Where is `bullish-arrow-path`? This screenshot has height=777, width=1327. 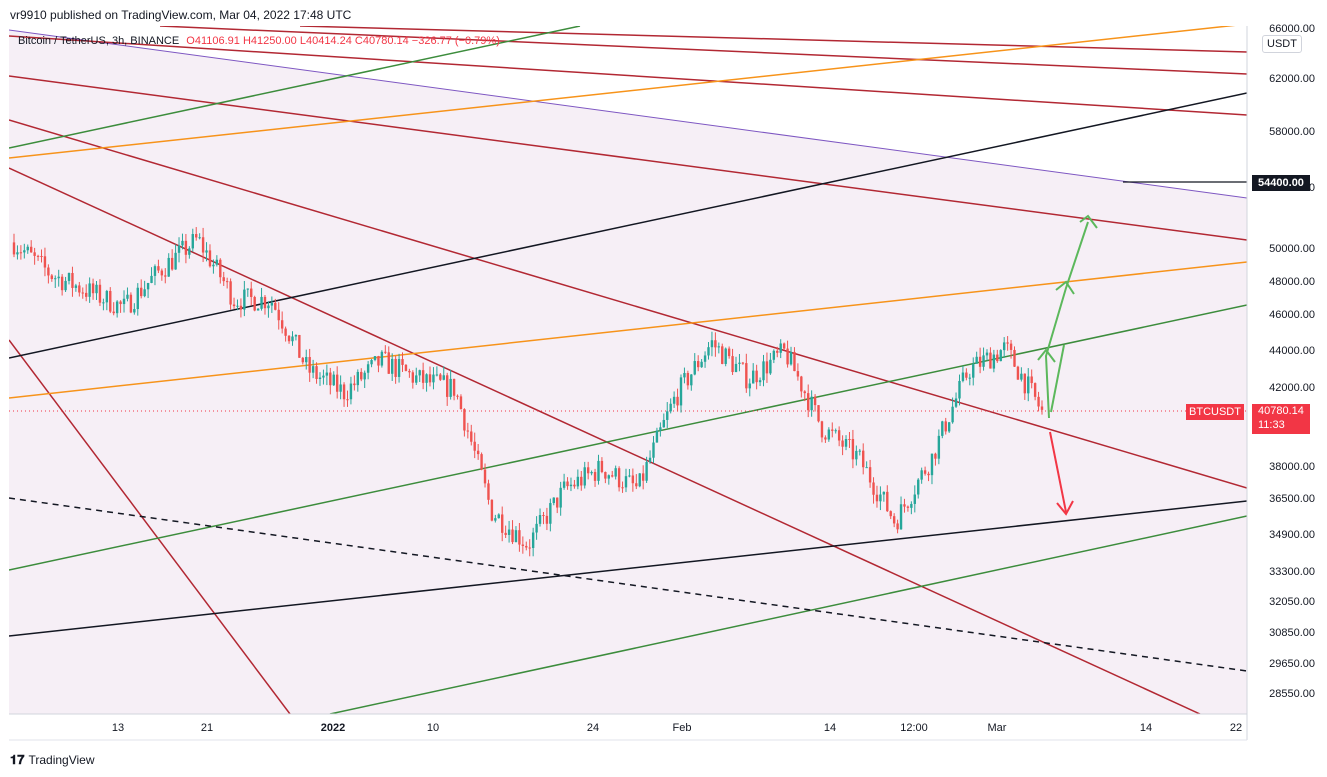
bullish-arrow-path is located at coordinates (1066, 320).